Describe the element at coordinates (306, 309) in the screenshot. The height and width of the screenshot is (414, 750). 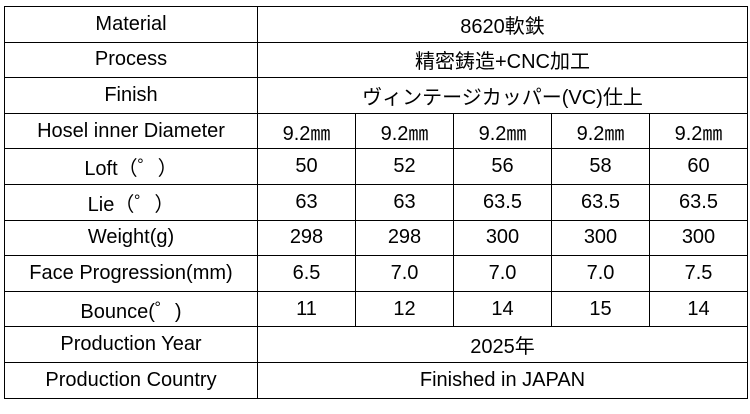
I see `spec-value: 11` at that location.